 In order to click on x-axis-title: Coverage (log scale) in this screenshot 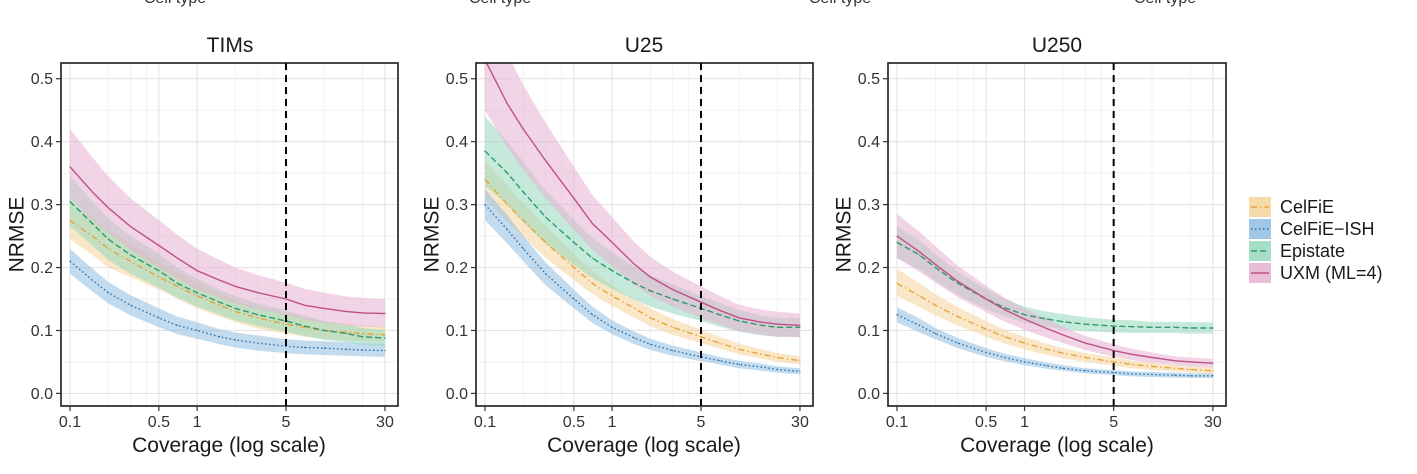, I will do `click(229, 445)`.